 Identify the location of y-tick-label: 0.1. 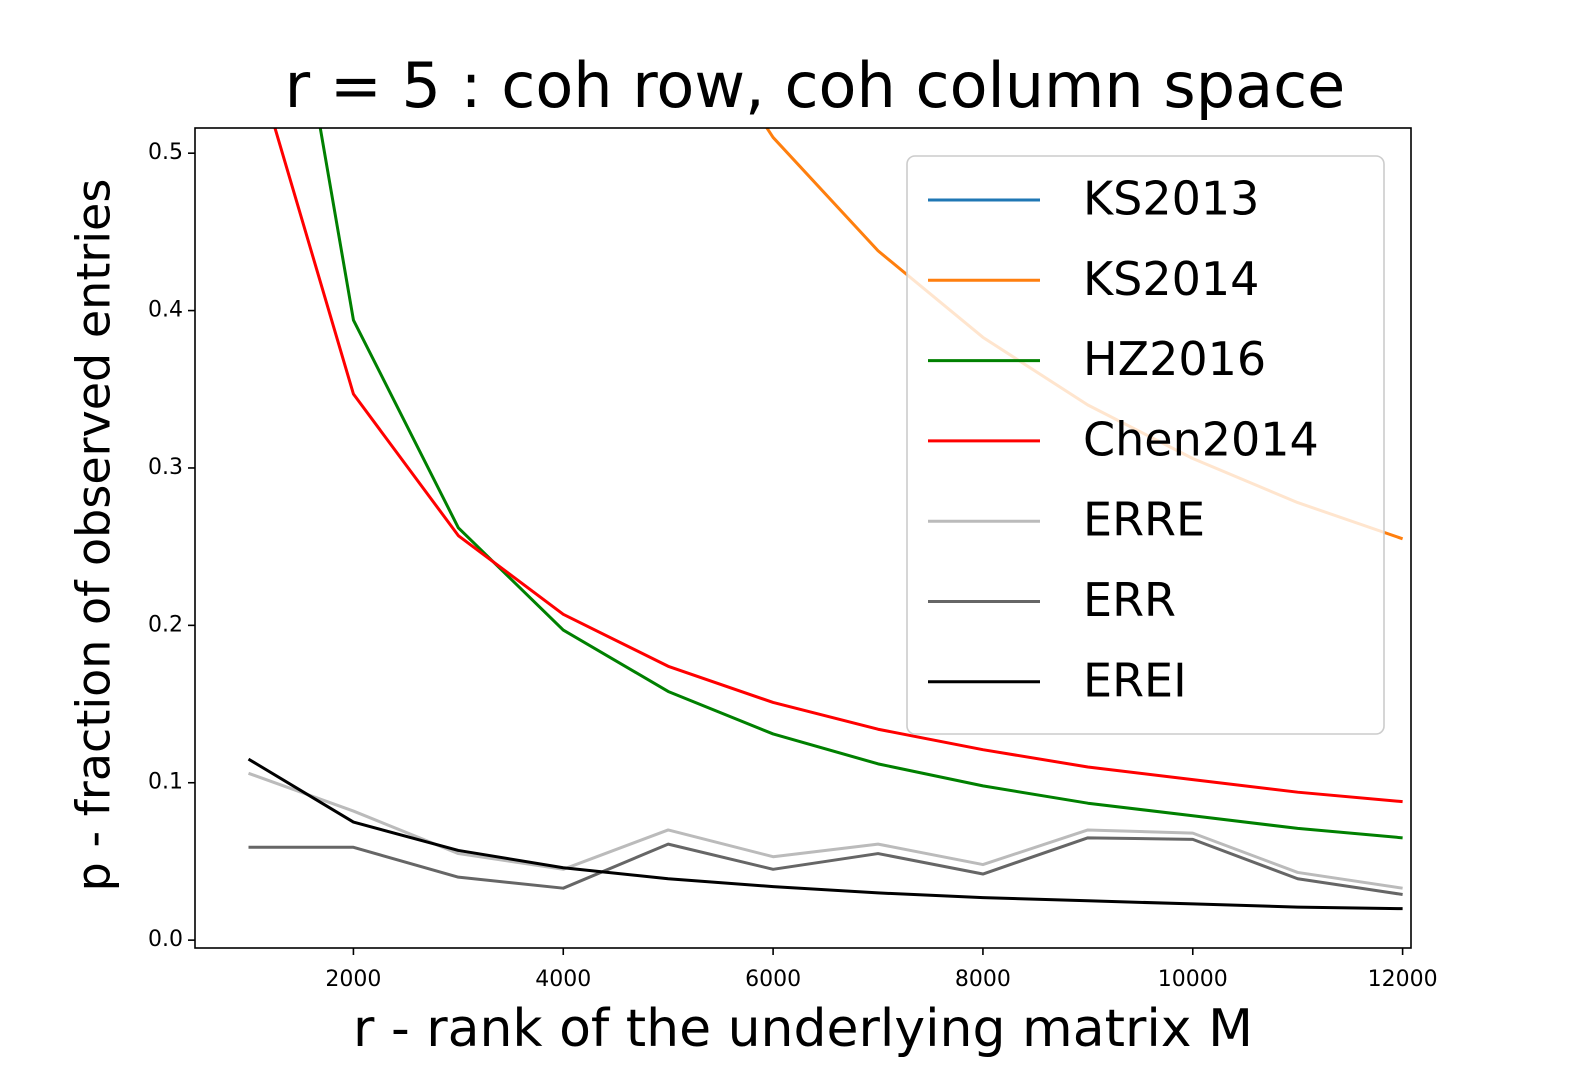
(165, 782).